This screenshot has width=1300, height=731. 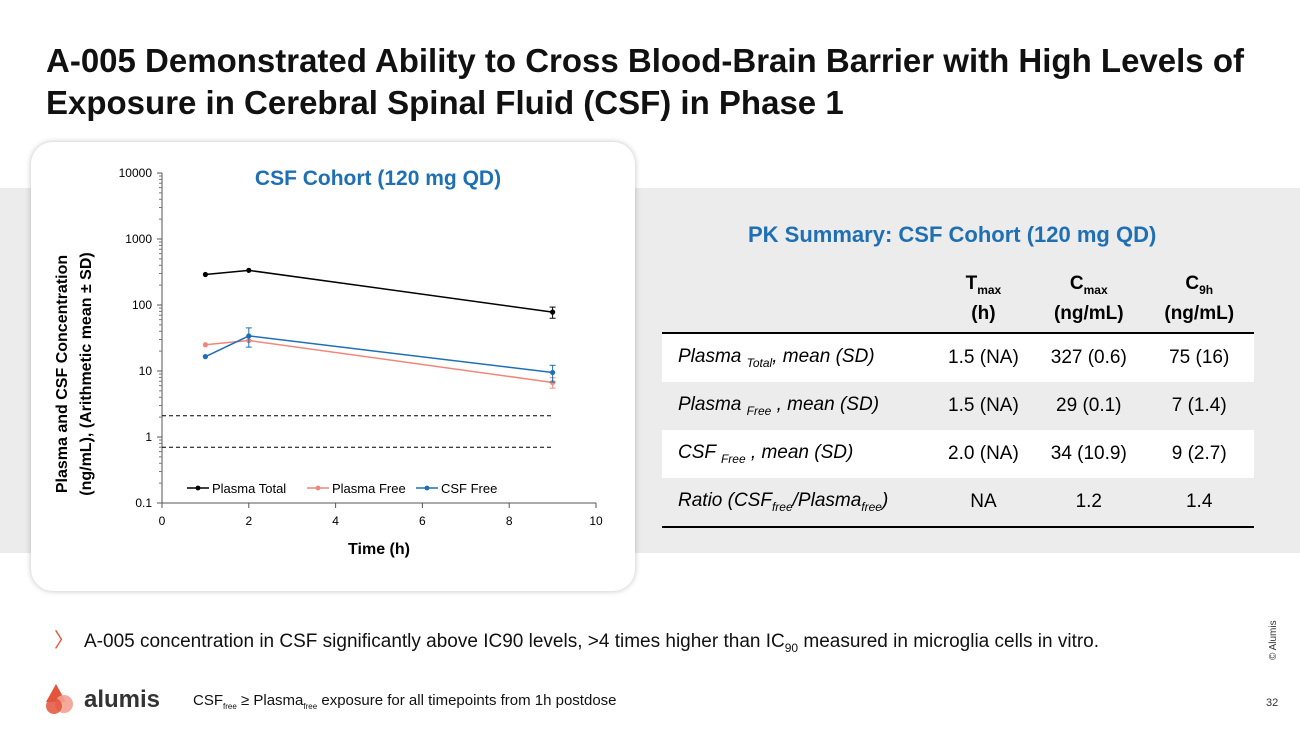 I want to click on y-tick-label: 100, so click(x=142, y=305).